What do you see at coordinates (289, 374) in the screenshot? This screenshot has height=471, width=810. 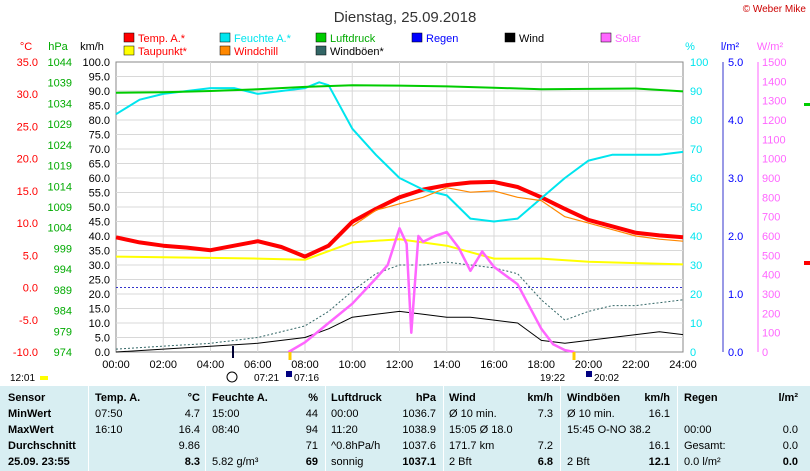 I see `sunrise-icon` at bounding box center [289, 374].